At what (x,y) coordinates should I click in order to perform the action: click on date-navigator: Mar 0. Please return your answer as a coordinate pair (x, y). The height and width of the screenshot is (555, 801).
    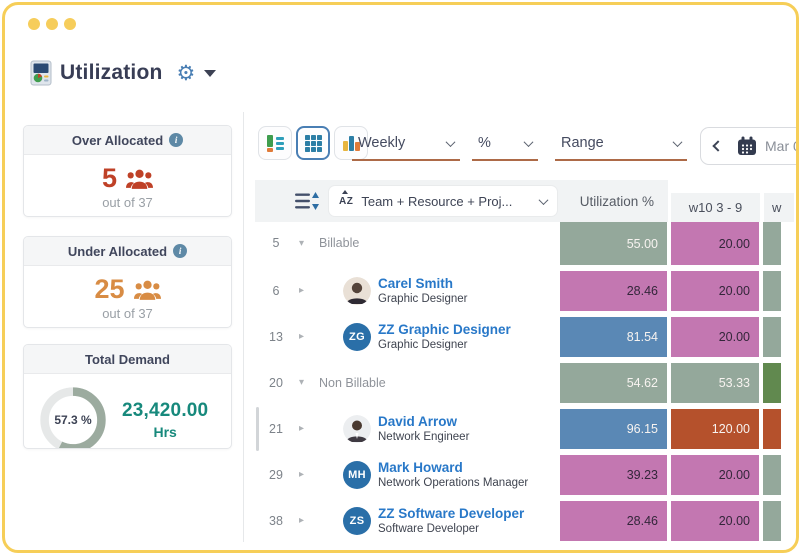
    Looking at the image, I should click on (749, 146).